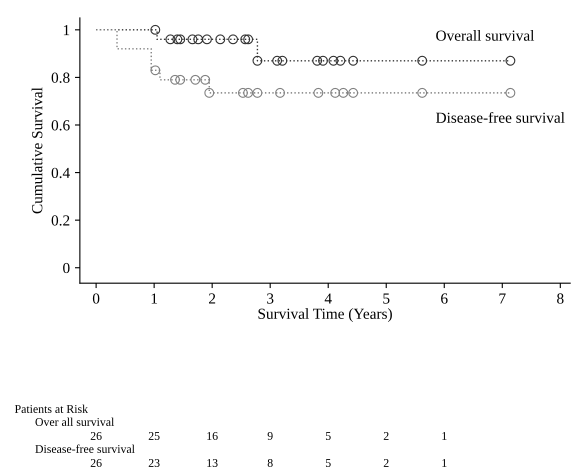  Describe the element at coordinates (270, 436) in the screenshot. I see `text: 9` at that location.